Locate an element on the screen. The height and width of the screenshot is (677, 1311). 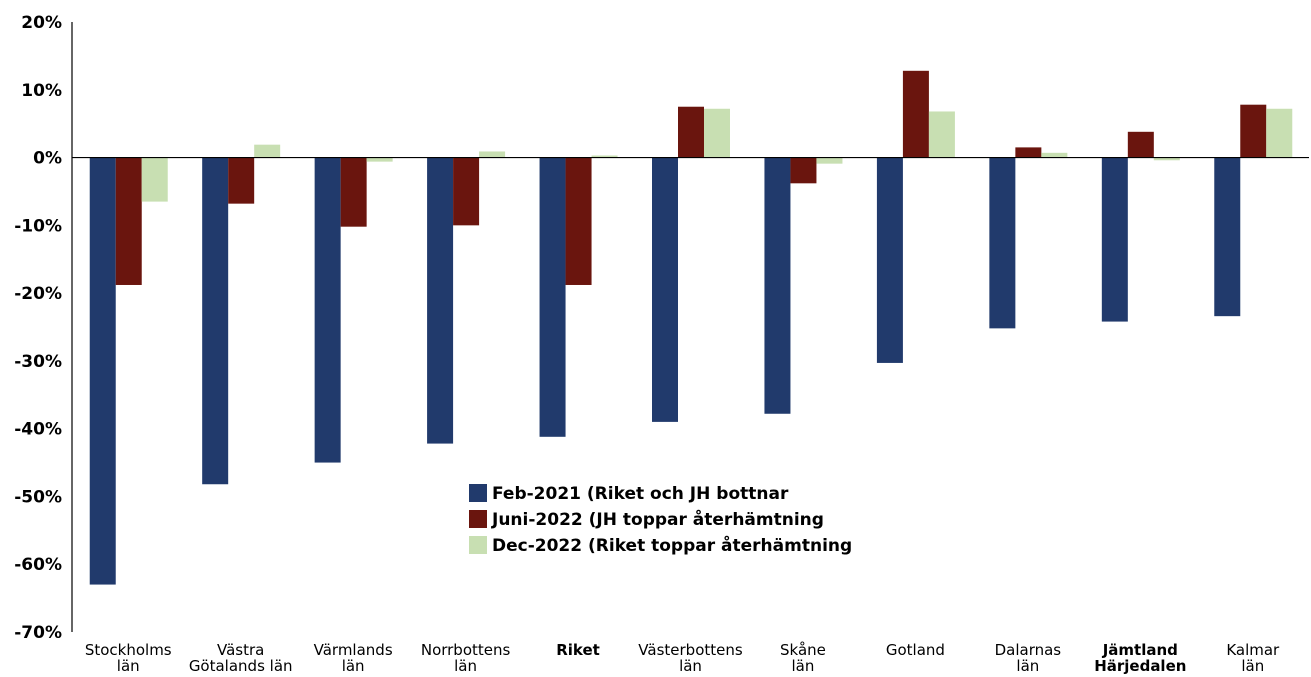
x-category-label: Västerbottens län is located at coordinates (690, 658).